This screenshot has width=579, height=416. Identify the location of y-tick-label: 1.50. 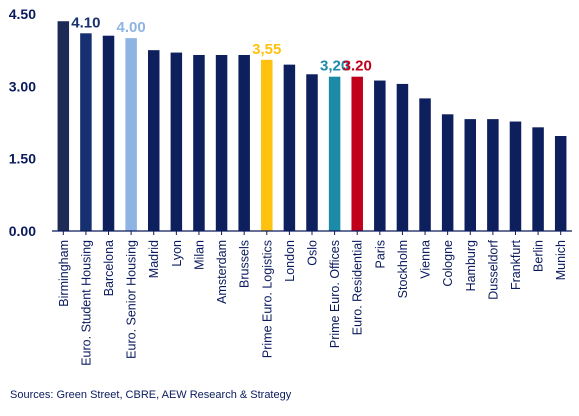
(22, 159).